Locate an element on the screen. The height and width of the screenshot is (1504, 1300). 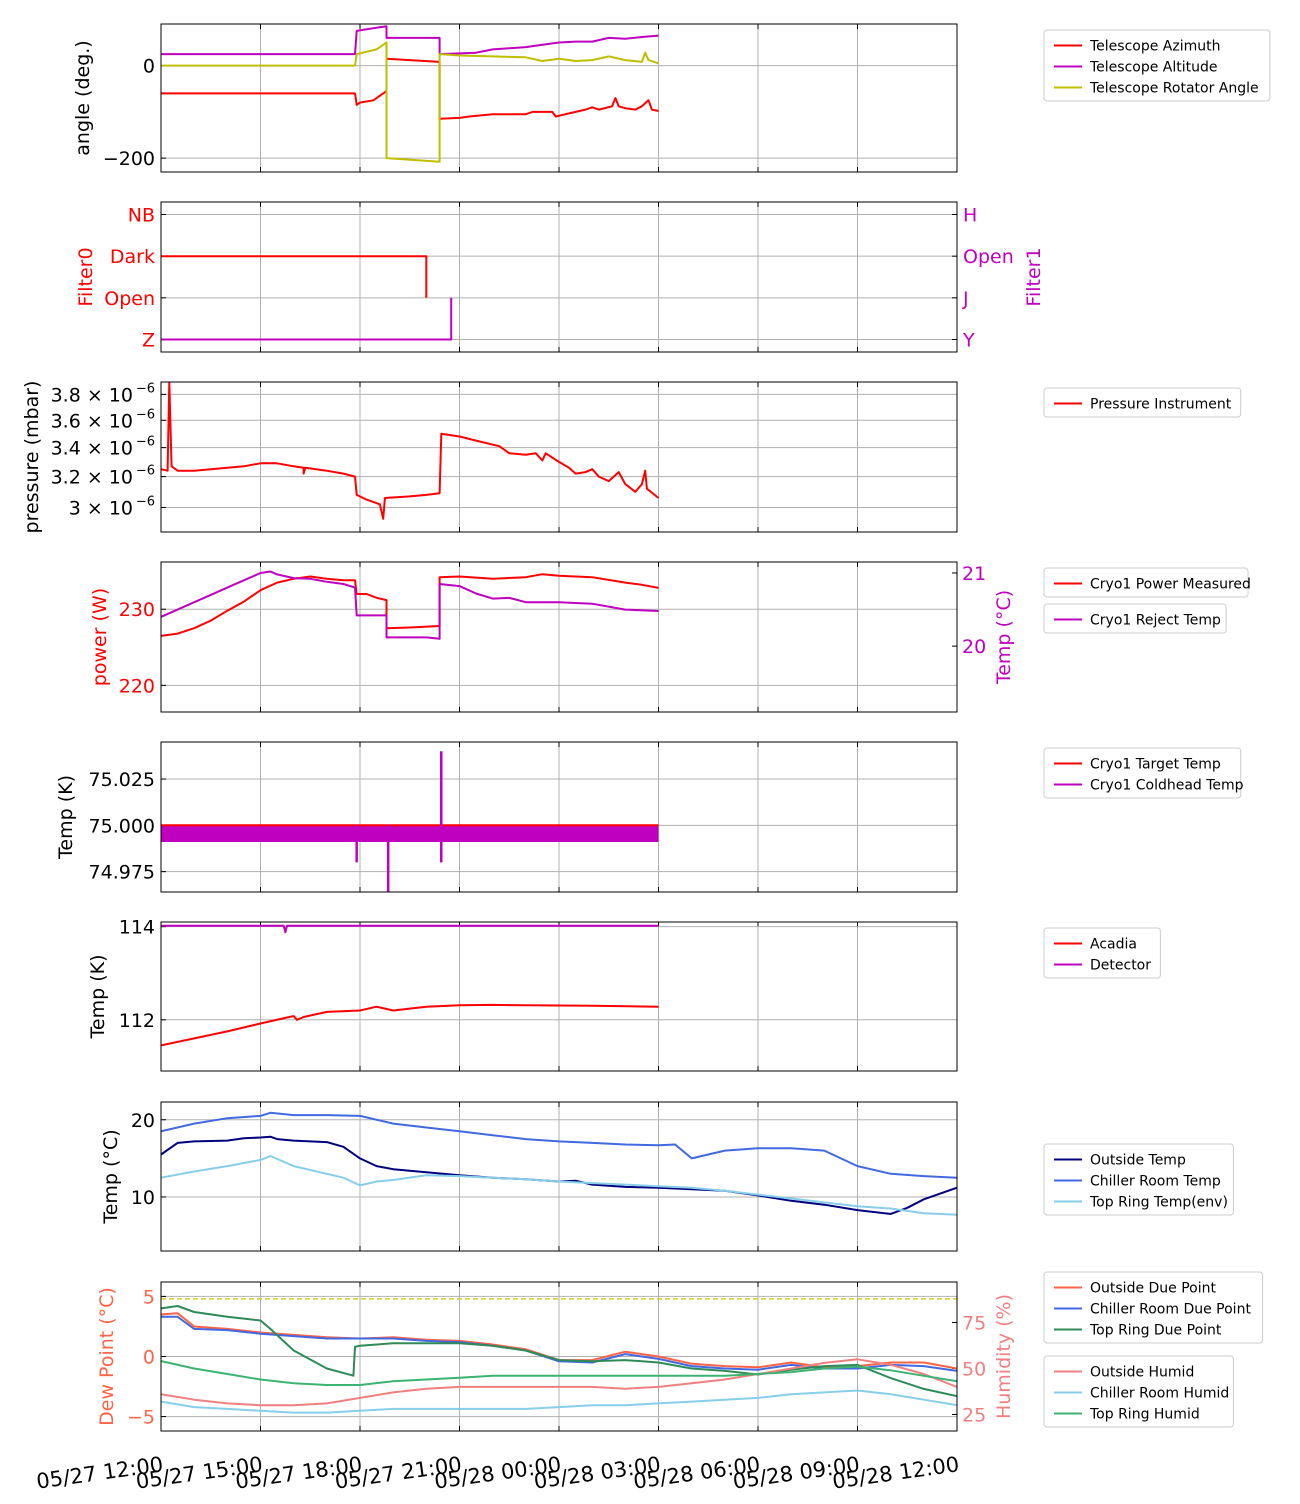
y-axis-label-right: Temp (°C) is located at coordinates (1004, 637).